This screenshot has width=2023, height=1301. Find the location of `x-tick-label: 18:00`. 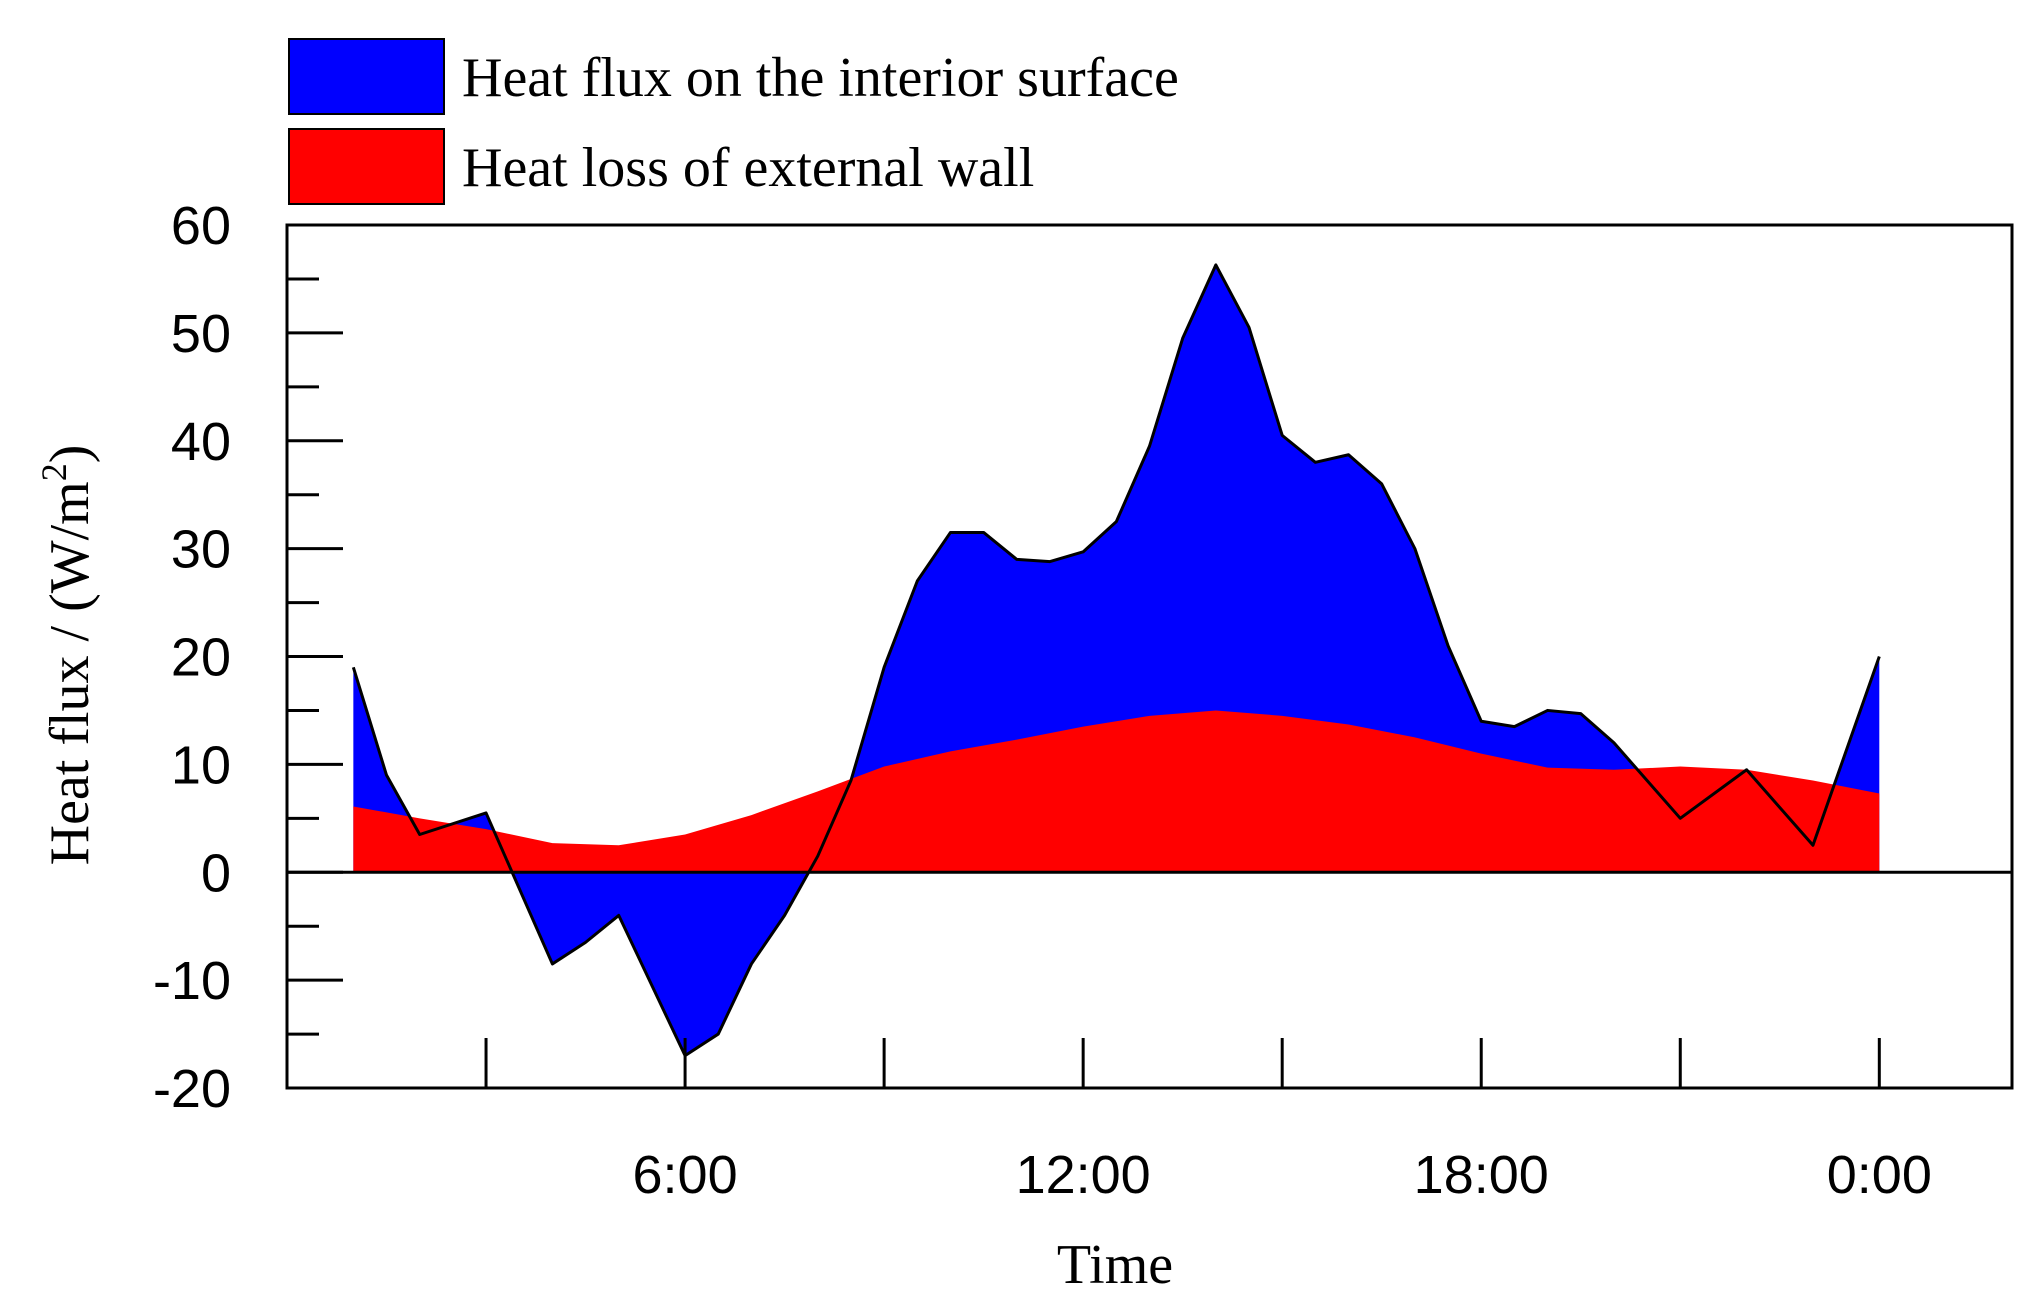

x-tick-label: 18:00 is located at coordinates (1481, 1175).